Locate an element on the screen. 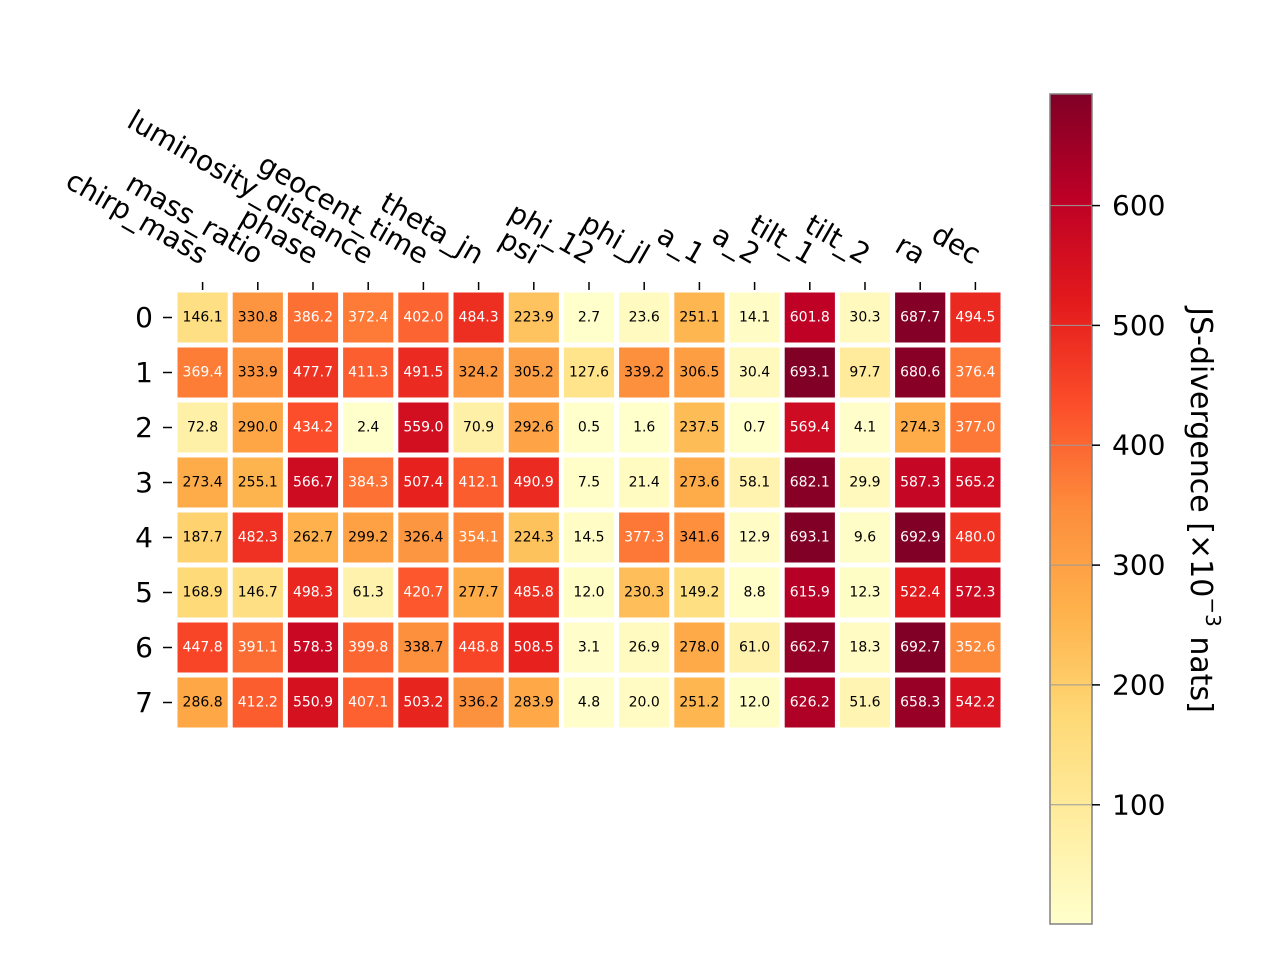 This screenshot has height=960, width=1280. colorbar-label: JS-divergence [×10−3 nats] is located at coordinates (1205, 509).